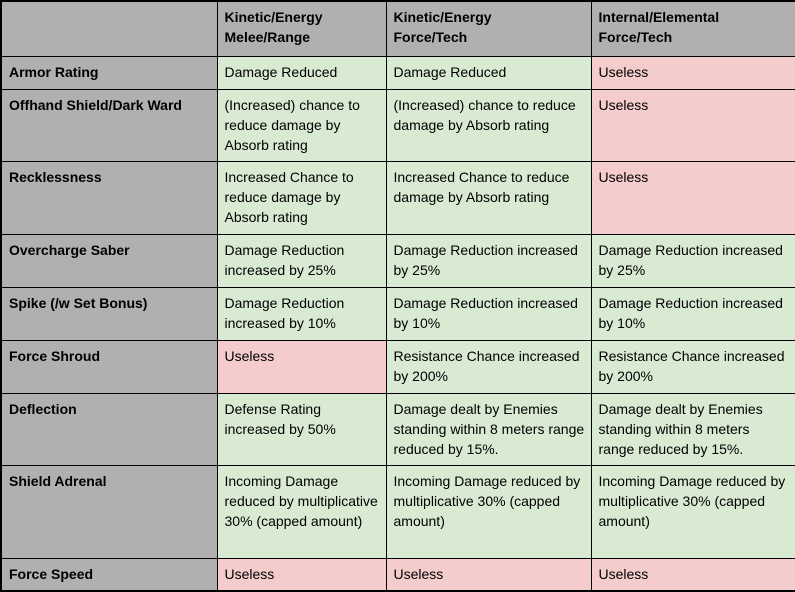  Describe the element at coordinates (301, 28) in the screenshot. I see `column-header: Kinetic/Energy Melee/Range` at that location.